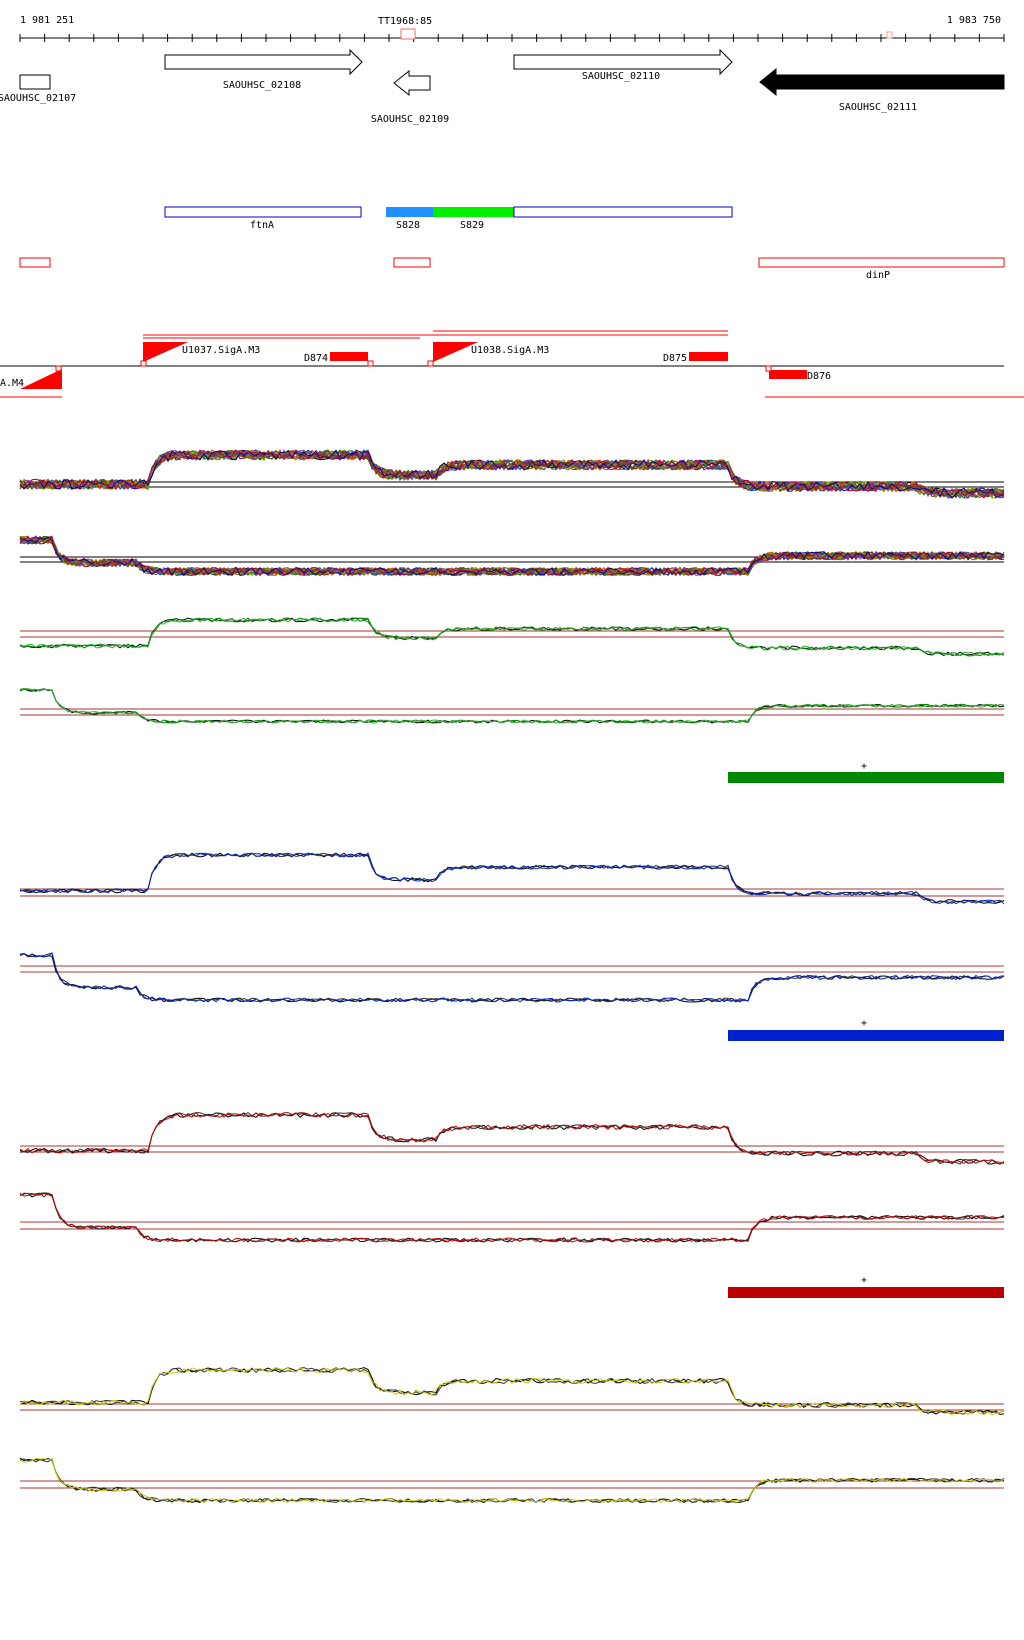  I want to click on gene-label-SAOUHSC_02111: SAOUHSC_02111, so click(878, 107).